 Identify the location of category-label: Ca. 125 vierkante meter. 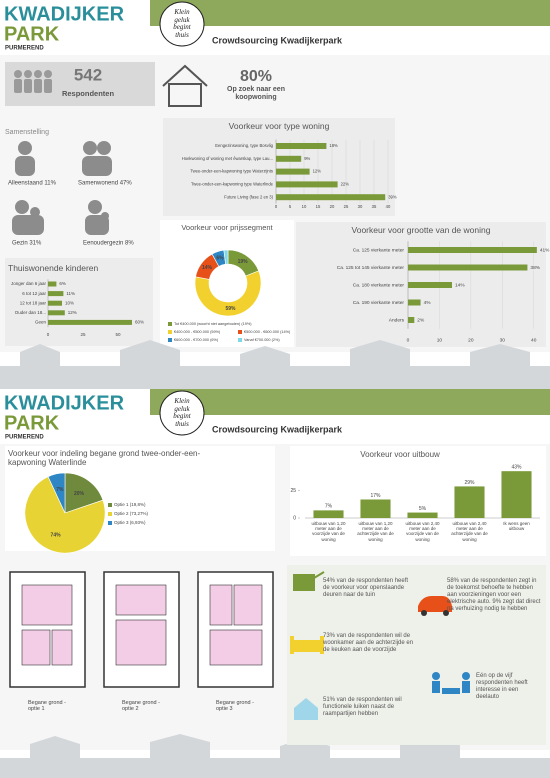
(379, 250).